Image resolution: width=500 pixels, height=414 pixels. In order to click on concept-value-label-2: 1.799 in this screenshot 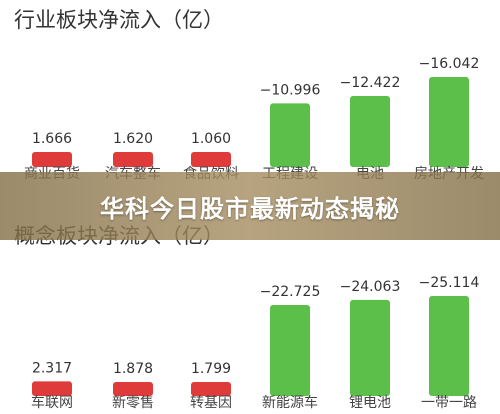, I will do `click(211, 369)`.